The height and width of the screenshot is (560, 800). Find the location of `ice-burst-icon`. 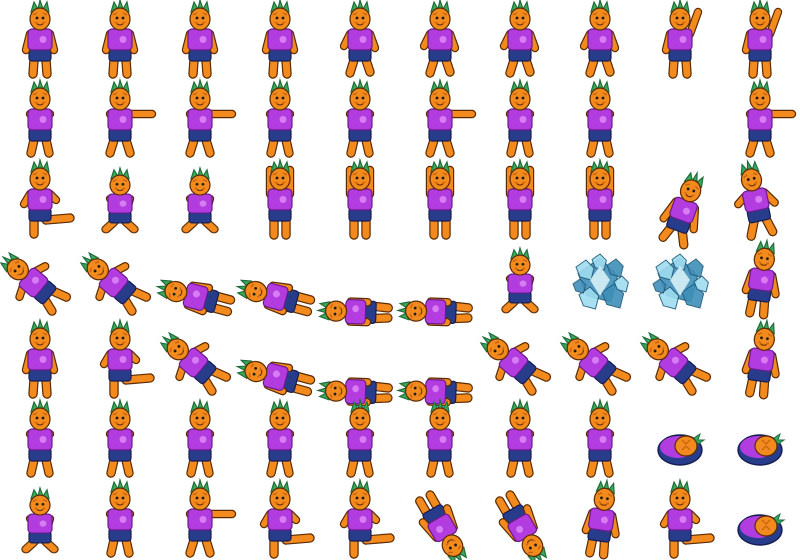

ice-burst-icon is located at coordinates (600, 281).